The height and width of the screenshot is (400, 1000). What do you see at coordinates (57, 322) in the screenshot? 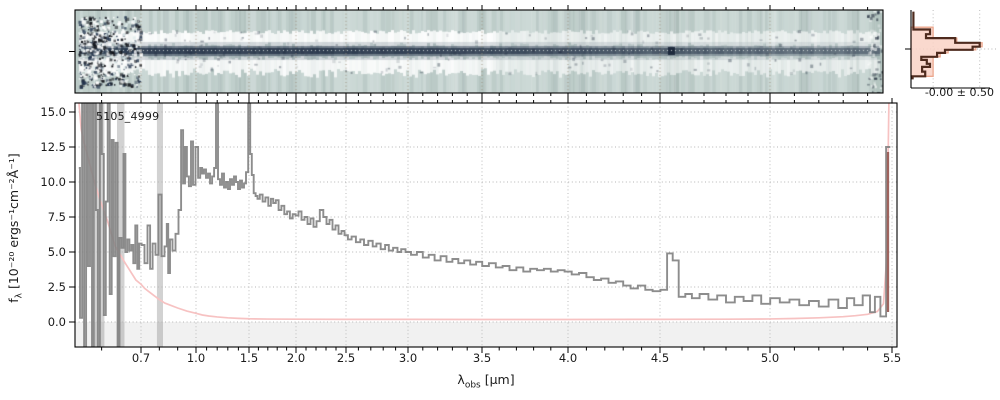
I see `svg-text: 0.0` at bounding box center [57, 322].